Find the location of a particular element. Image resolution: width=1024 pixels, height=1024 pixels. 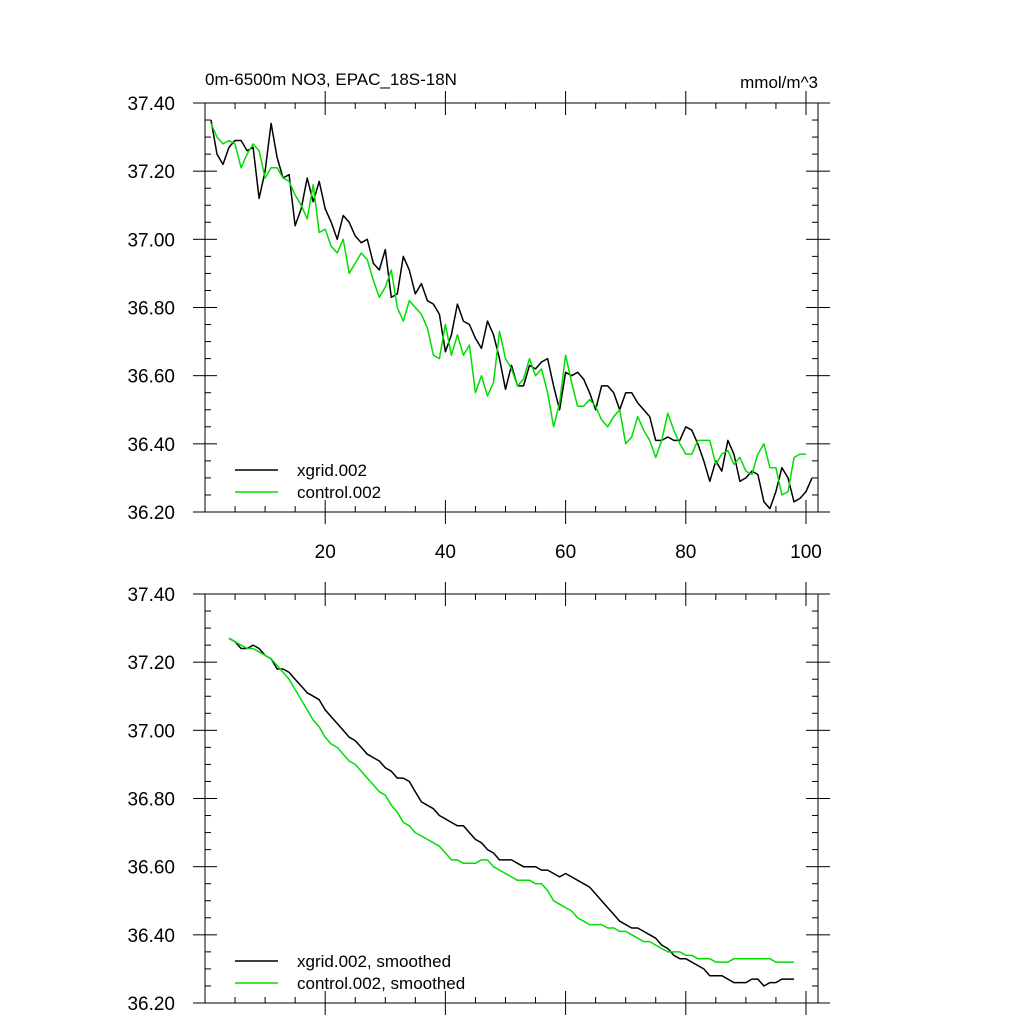

x-tick-label: 60 is located at coordinates (565, 552).